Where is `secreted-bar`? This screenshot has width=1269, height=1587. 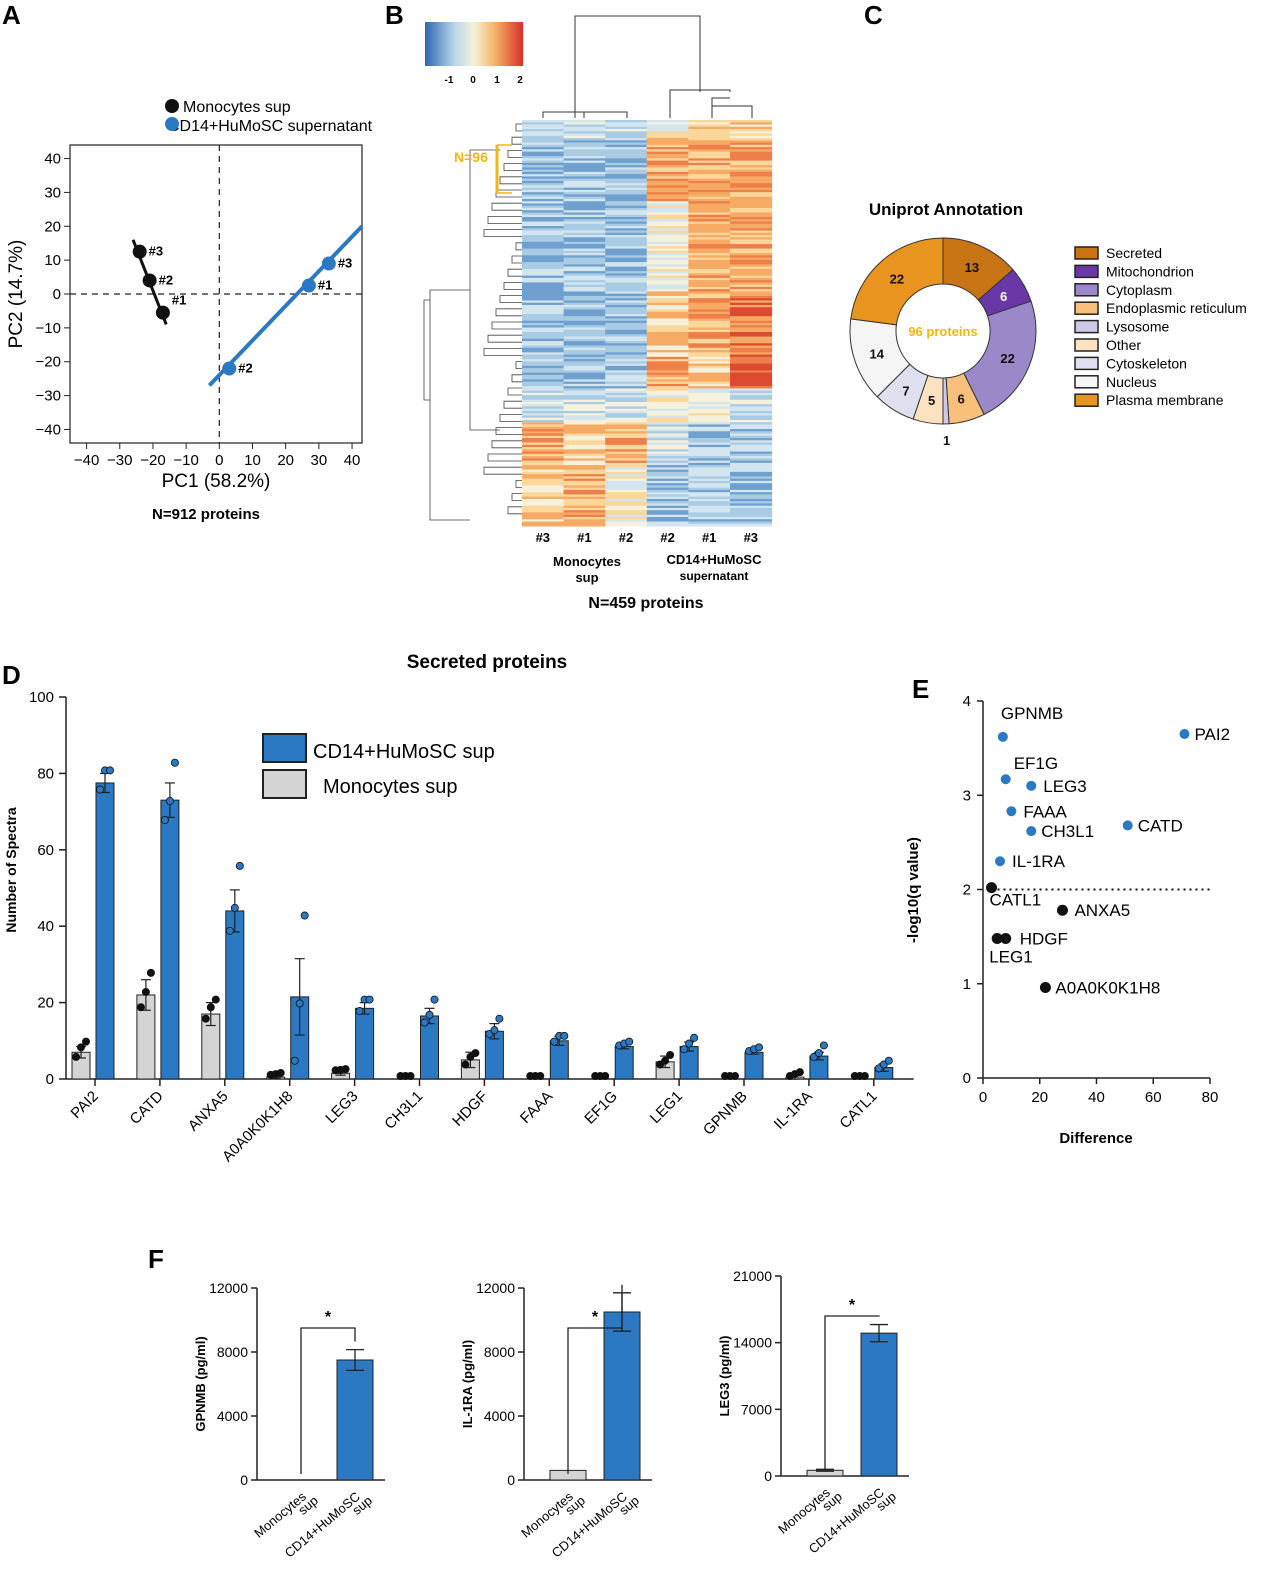 secreted-bar is located at coordinates (105, 931).